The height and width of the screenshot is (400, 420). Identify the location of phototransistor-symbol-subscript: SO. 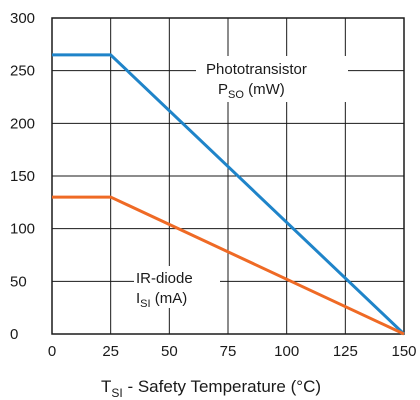
(236, 95).